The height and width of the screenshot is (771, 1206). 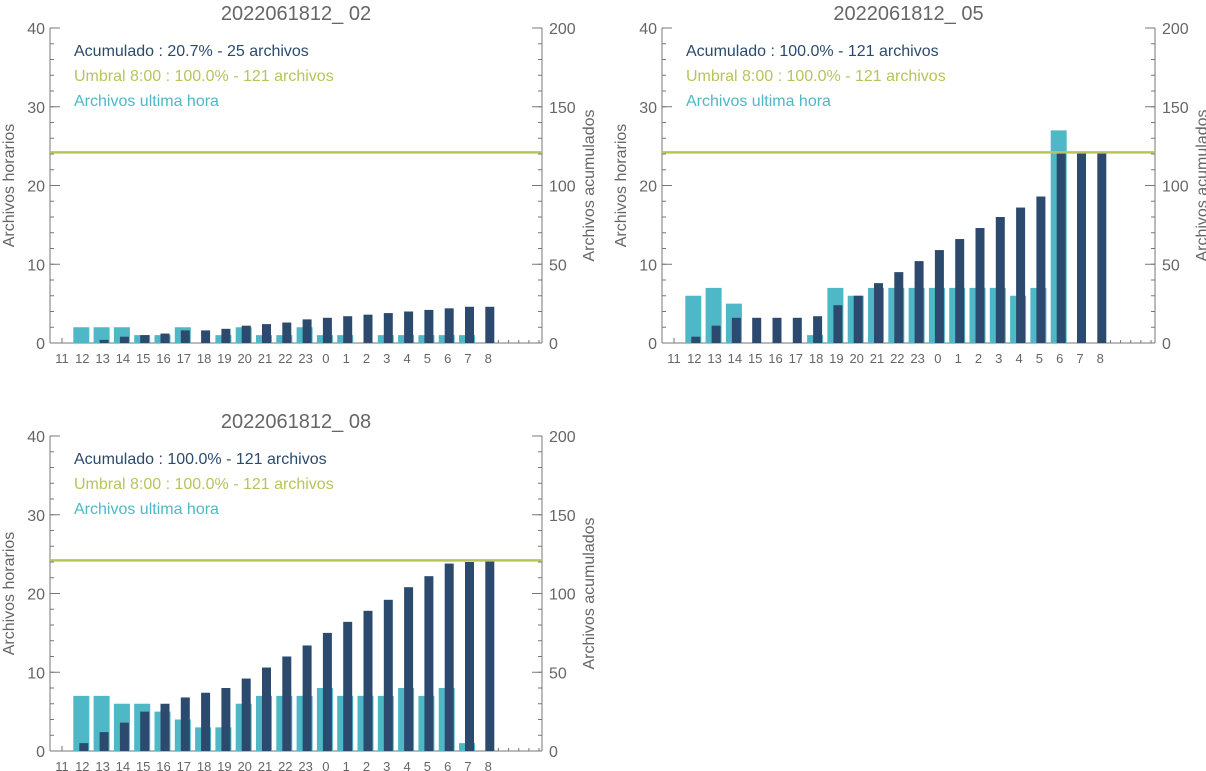 What do you see at coordinates (562, 108) in the screenshot?
I see `y-tick-label-right: 150` at bounding box center [562, 108].